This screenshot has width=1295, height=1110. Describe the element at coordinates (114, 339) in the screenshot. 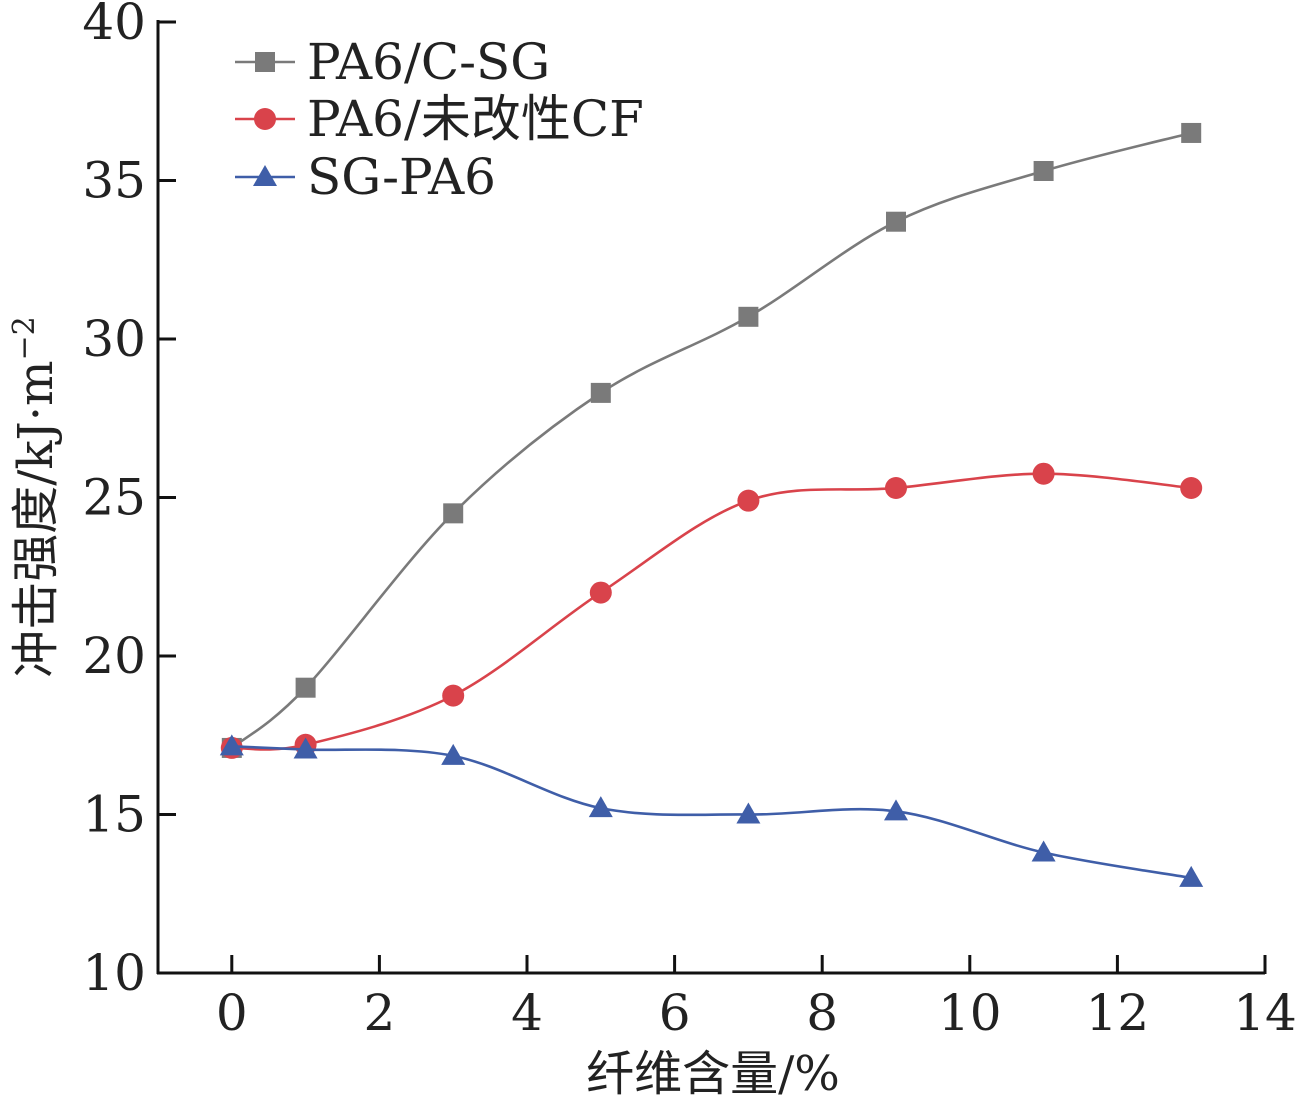

I see `y-tick-label: 30` at that location.